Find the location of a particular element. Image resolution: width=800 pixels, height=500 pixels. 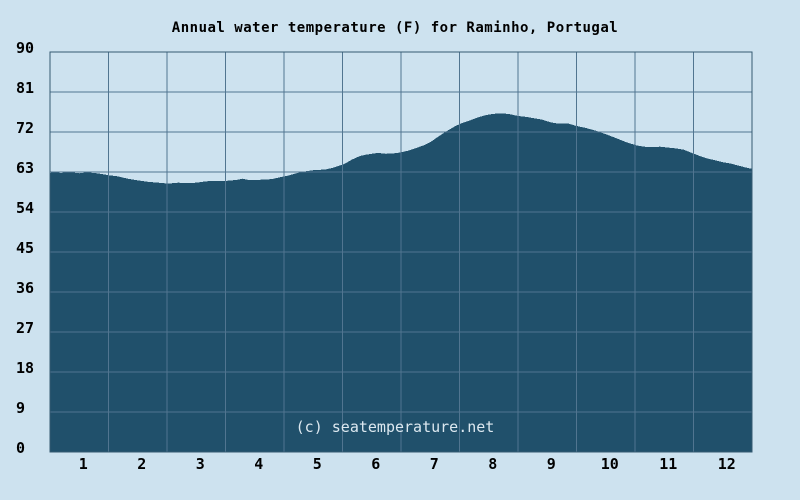

watermark-text: (c) seatemperature.net is located at coordinates (395, 427).